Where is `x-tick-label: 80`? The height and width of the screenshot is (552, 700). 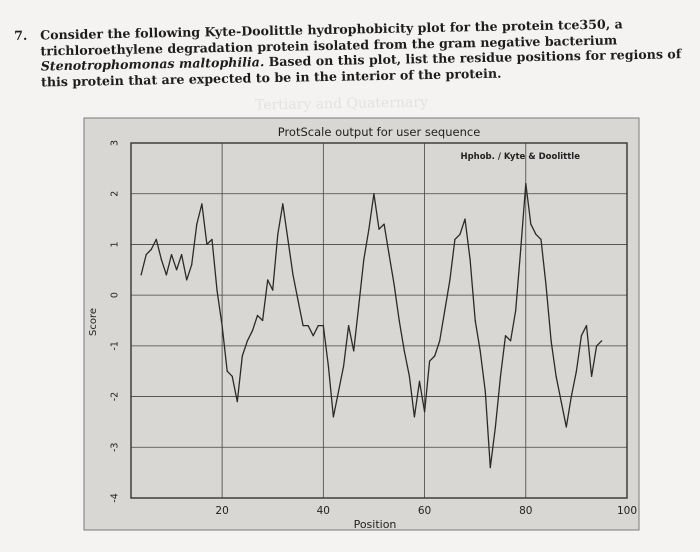 x-tick-label: 80 is located at coordinates (525, 511).